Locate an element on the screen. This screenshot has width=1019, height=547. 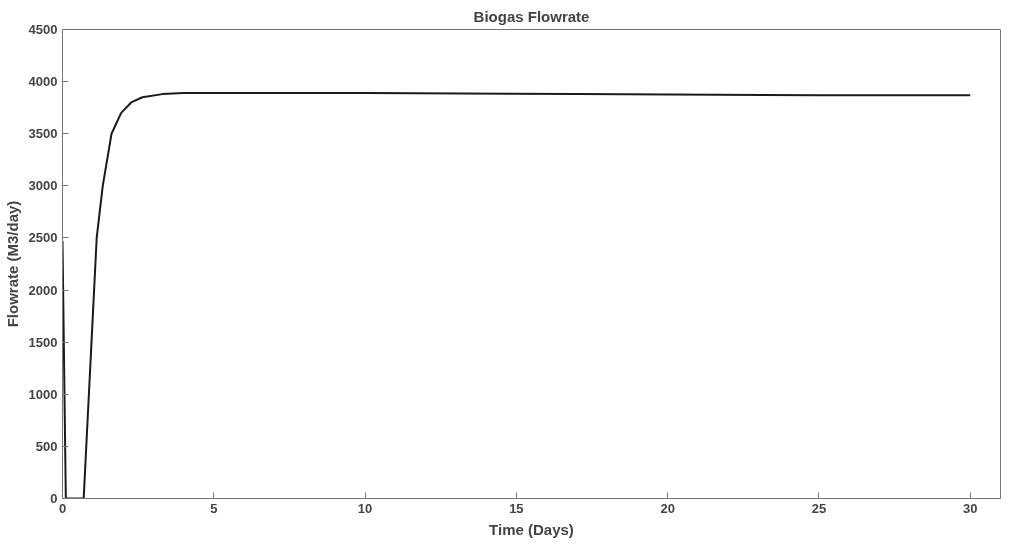
y-tick-label: 2000 is located at coordinates (43, 290).